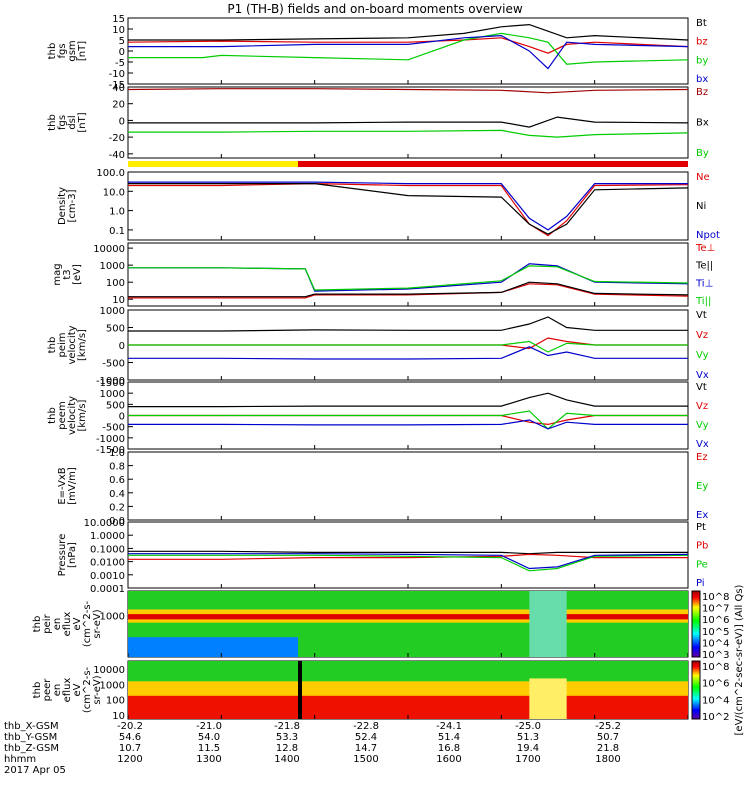  I want to click on panel-peer_en_eflux-colorbar-label: 10^6, so click(715, 684).